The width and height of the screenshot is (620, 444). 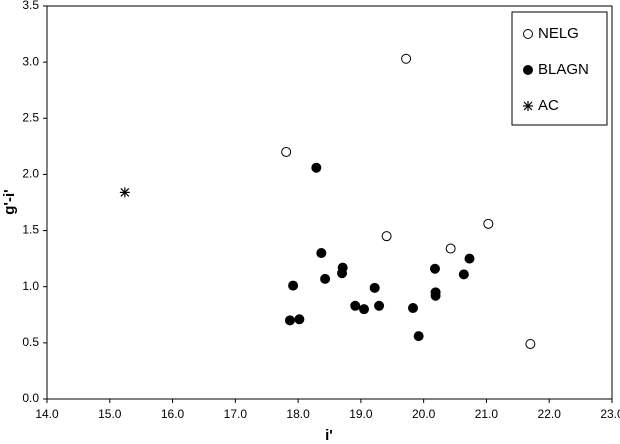 I want to click on x-tick-label: 14.0, so click(x=47, y=414).